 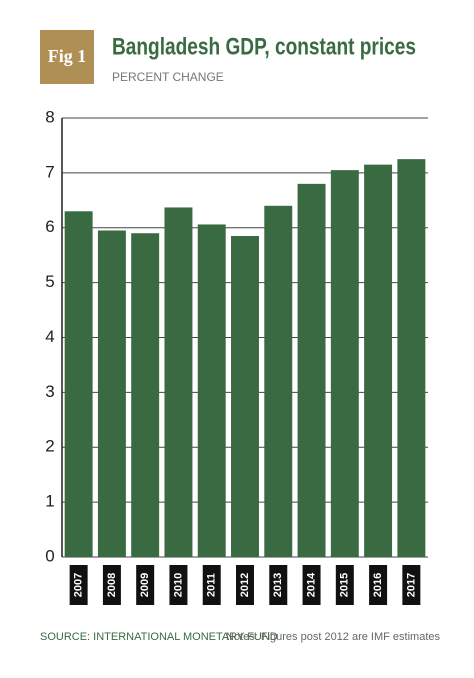 I want to click on x-tick-label: 2010, so click(x=178, y=585).